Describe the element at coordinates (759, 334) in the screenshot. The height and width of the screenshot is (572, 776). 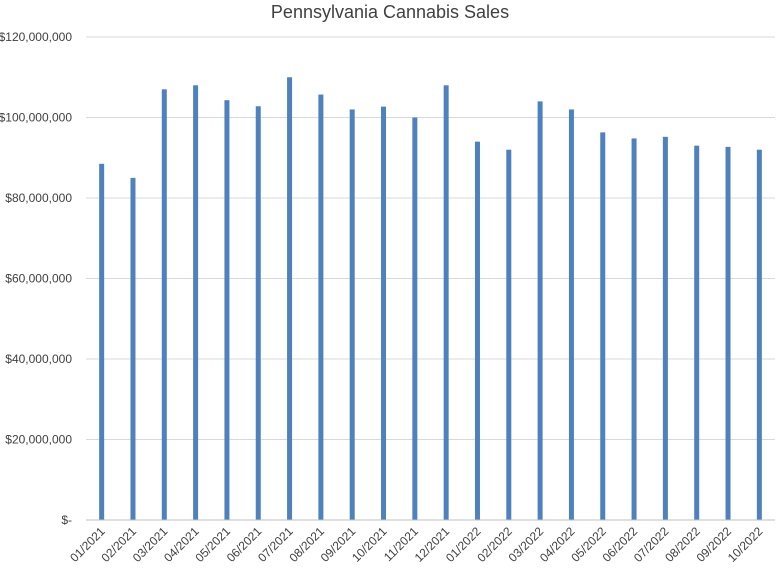
I see `bar-10-2022` at that location.